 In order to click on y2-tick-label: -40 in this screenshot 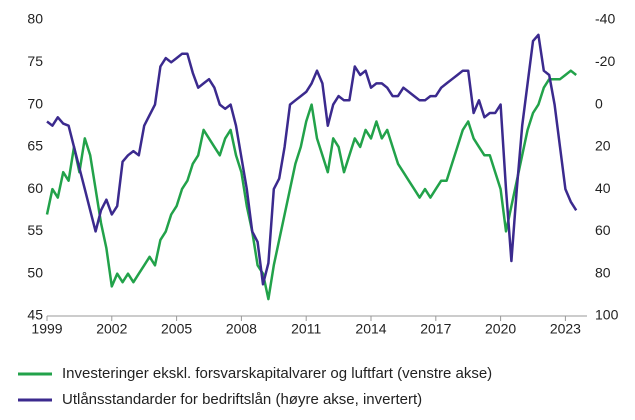, I will do `click(605, 19)`.